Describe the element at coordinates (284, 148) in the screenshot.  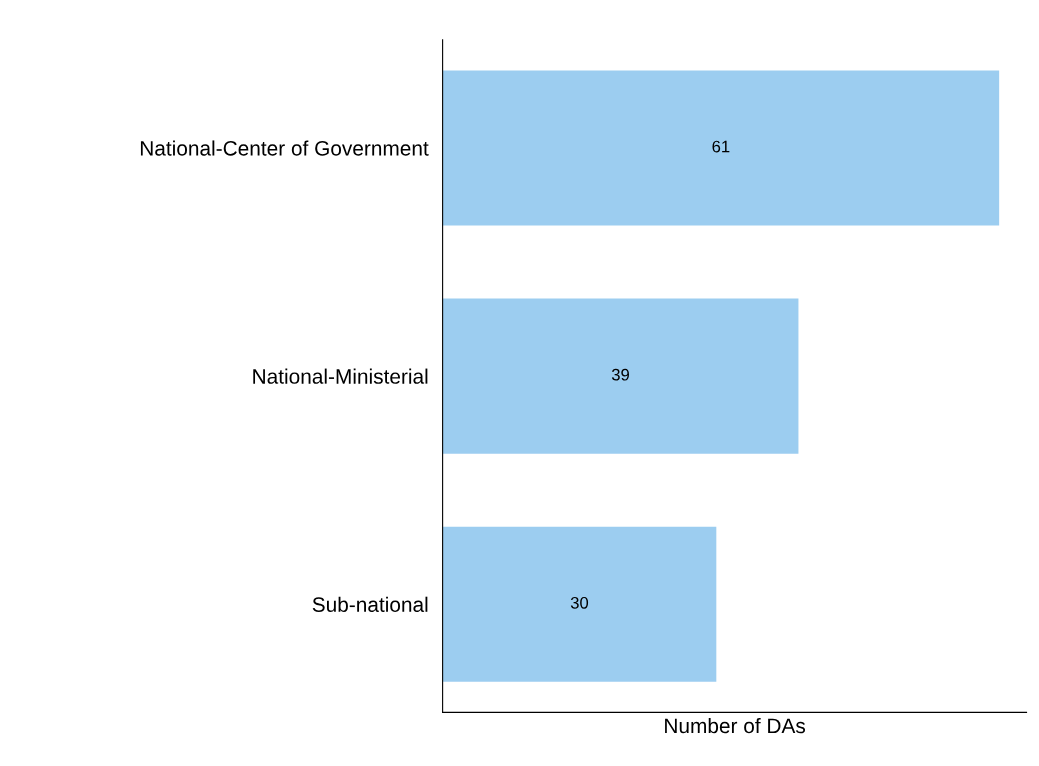
I see `y-tick-label: National-Center of Government` at that location.